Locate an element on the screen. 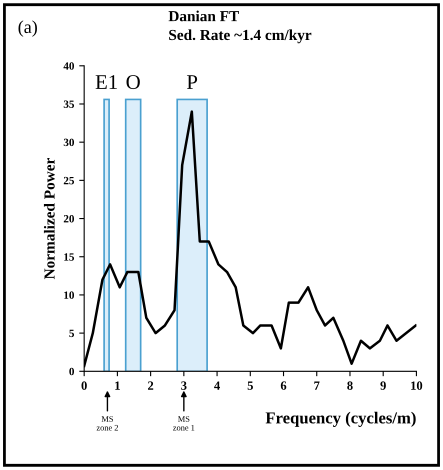 The image size is (443, 470). x-tick-label: 6 is located at coordinates (283, 385).